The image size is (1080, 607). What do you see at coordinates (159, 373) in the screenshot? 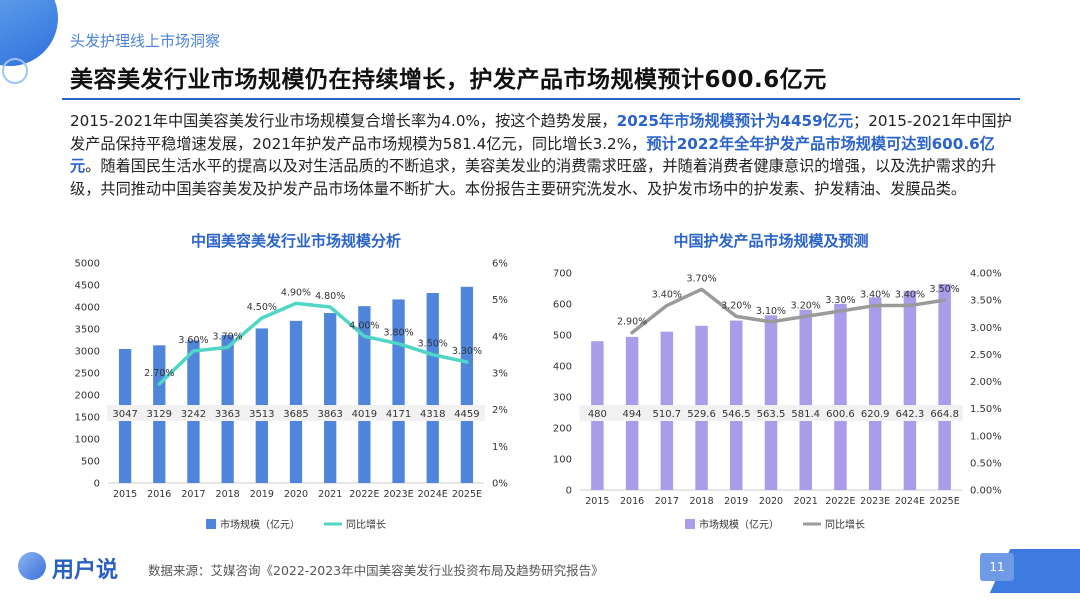
I see `growth-data-label: 2.70%` at bounding box center [159, 373].